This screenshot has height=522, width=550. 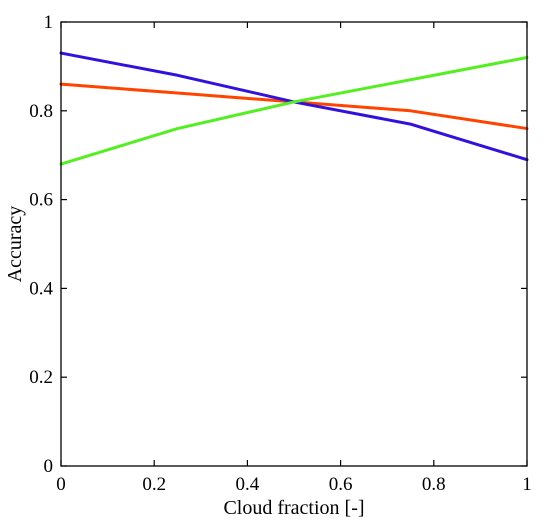 I want to click on y-tick-label: 0.2, so click(x=41, y=377).